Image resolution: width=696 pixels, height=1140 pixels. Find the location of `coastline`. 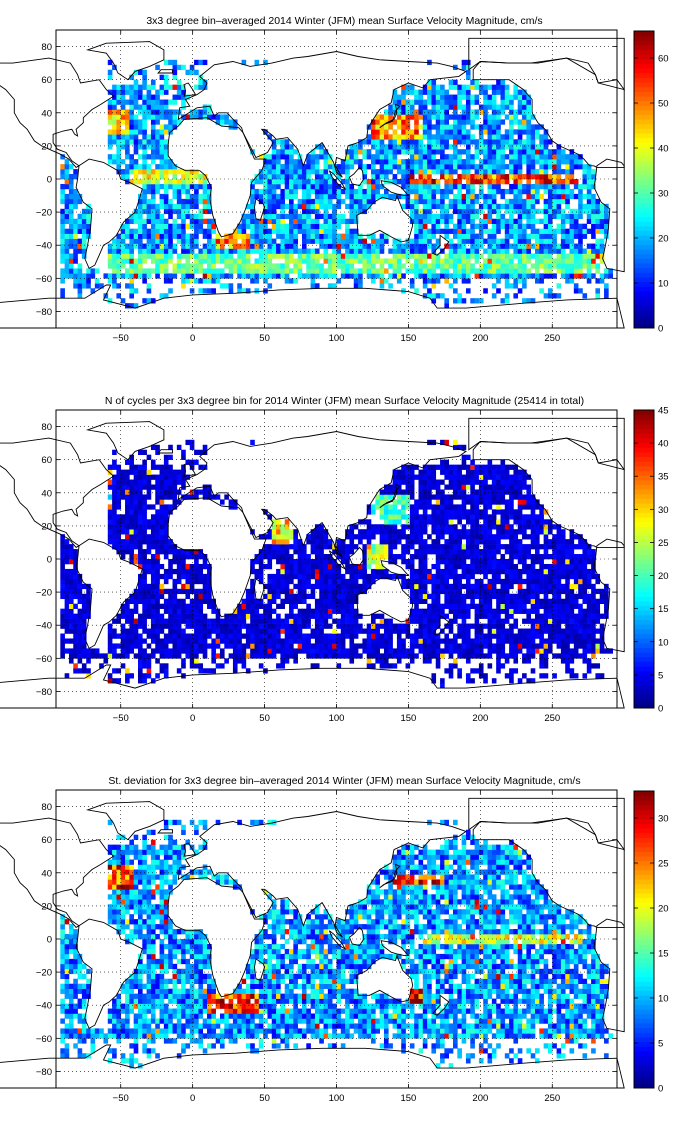

coastline is located at coordinates (312, 306).